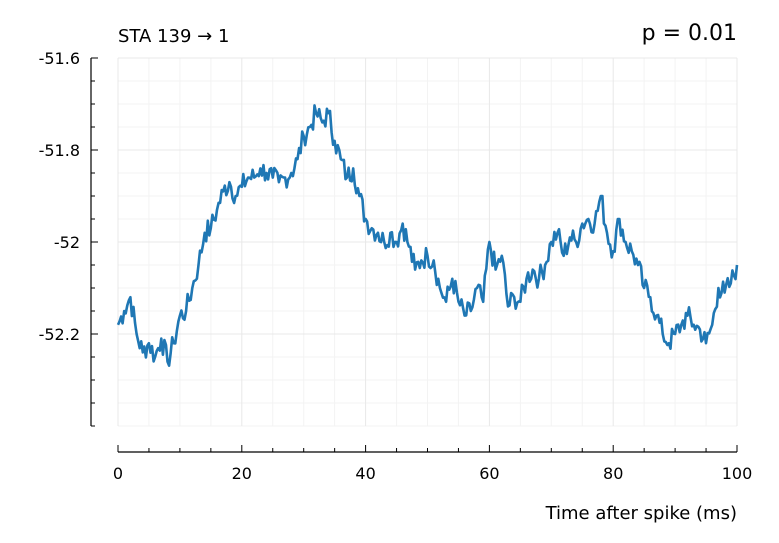 This screenshot has height=543, width=779. Describe the element at coordinates (67, 242) in the screenshot. I see `y-tick-label: -52` at that location.